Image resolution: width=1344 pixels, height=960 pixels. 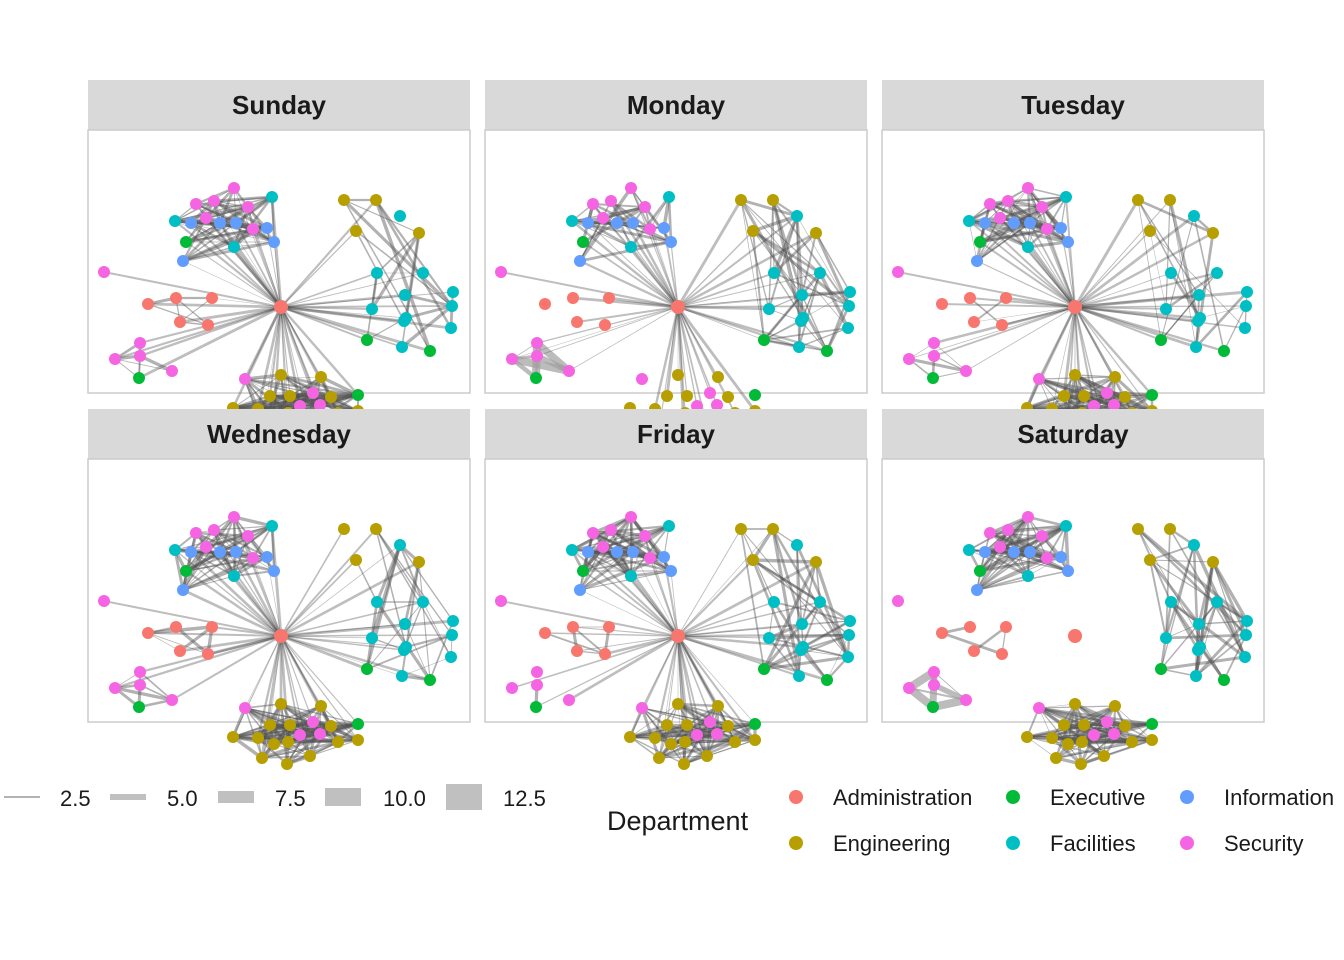 What do you see at coordinates (1073, 434) in the screenshot?
I see `facet-strip` at bounding box center [1073, 434].